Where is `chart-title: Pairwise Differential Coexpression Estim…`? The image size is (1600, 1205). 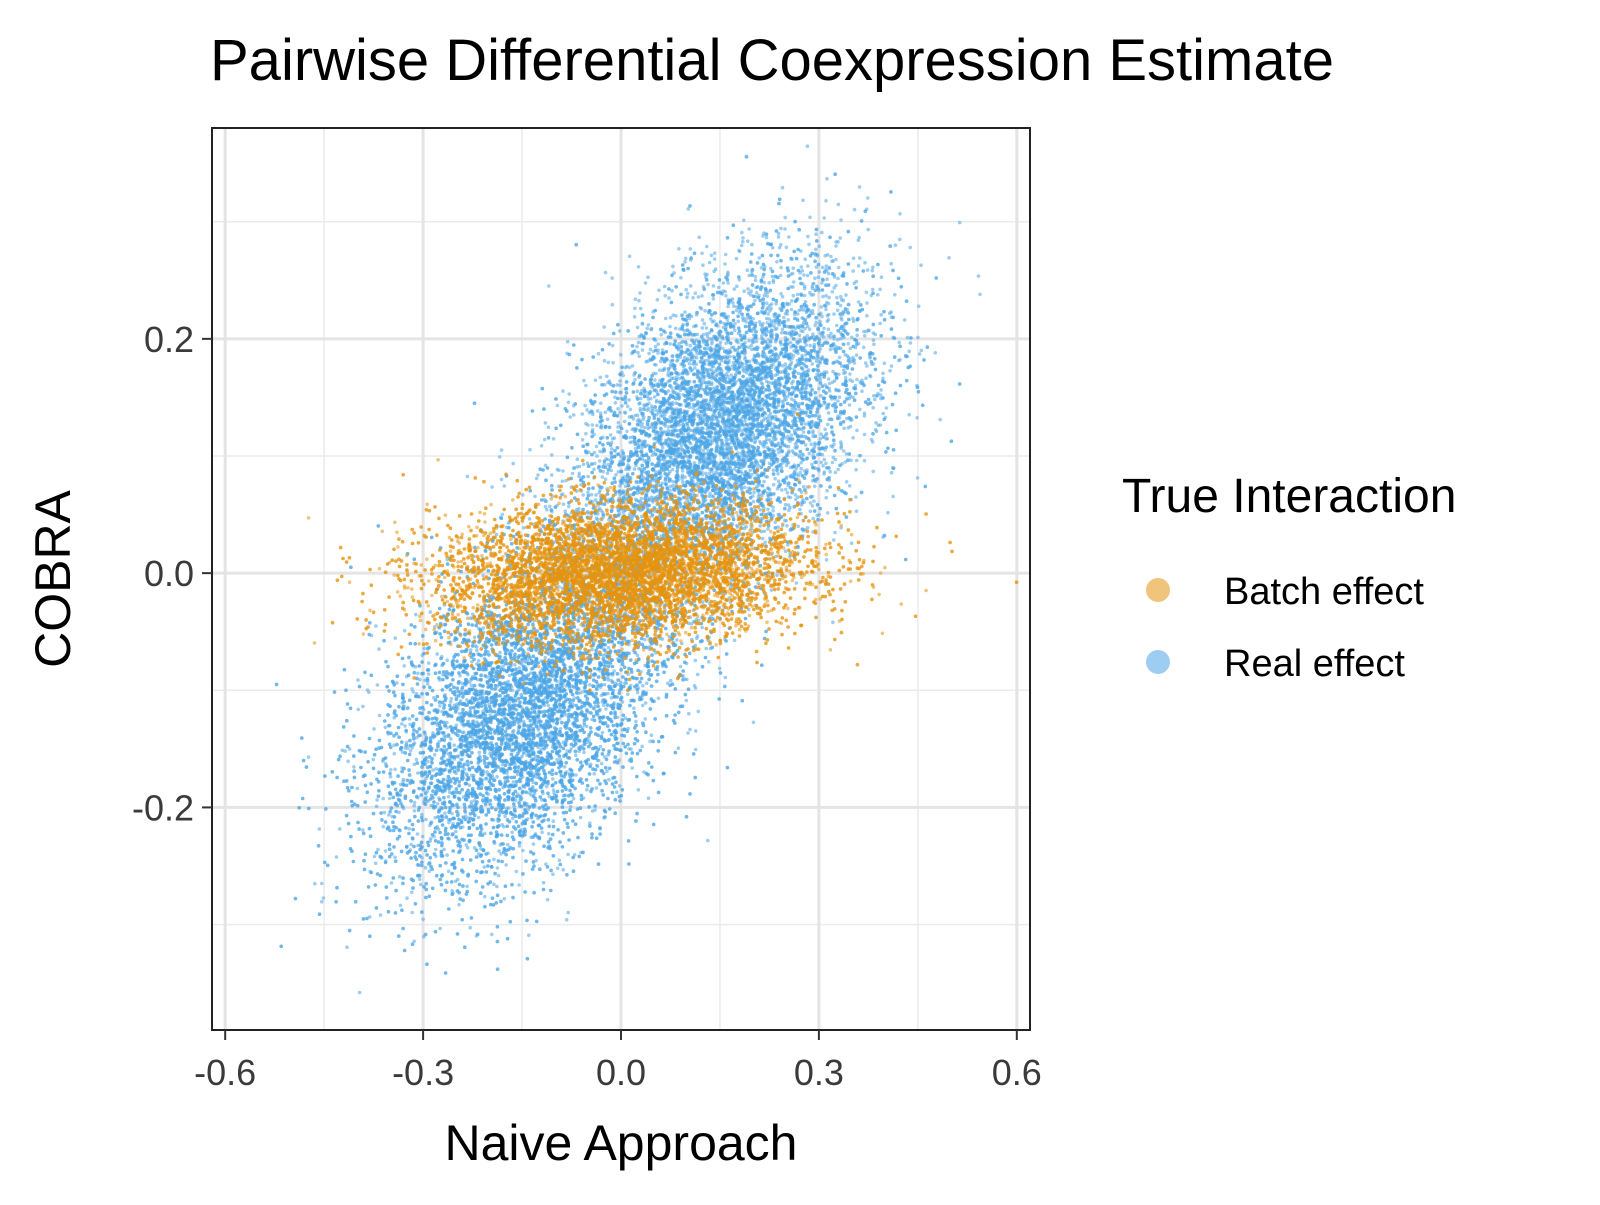
chart-title: Pairwise Differential Coexpression Estim… is located at coordinates (772, 60).